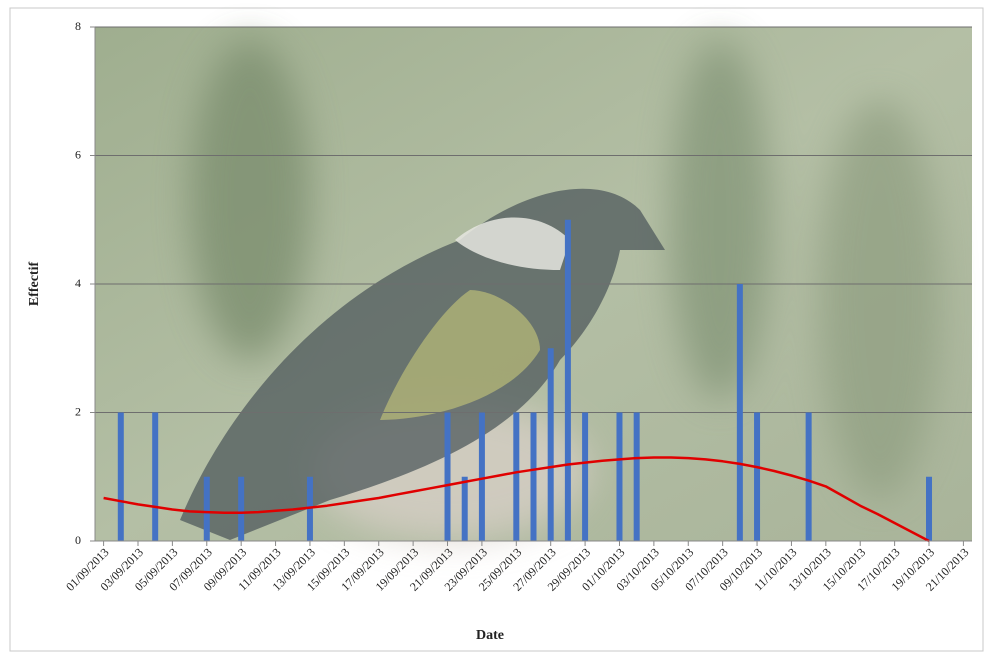  What do you see at coordinates (490, 635) in the screenshot?
I see `x-axis-title: Date` at bounding box center [490, 635].